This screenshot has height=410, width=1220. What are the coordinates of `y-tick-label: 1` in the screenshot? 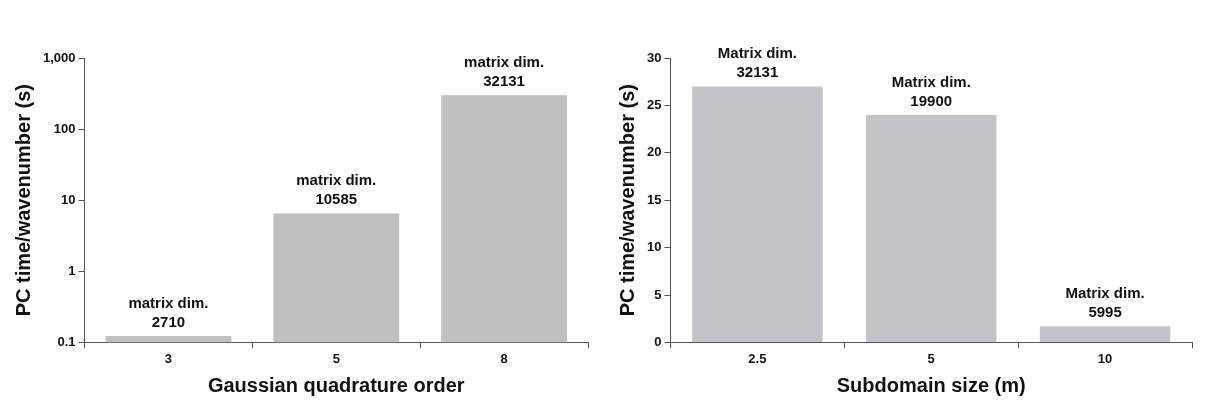 It's located at (72, 270).